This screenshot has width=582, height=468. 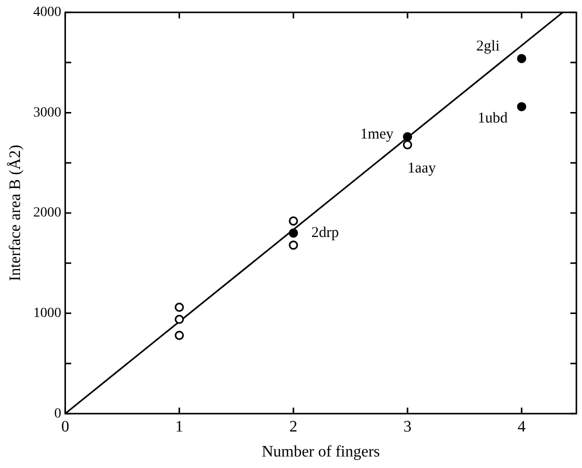 What do you see at coordinates (47, 213) in the screenshot?
I see `y-tick-label: 2000` at bounding box center [47, 213].